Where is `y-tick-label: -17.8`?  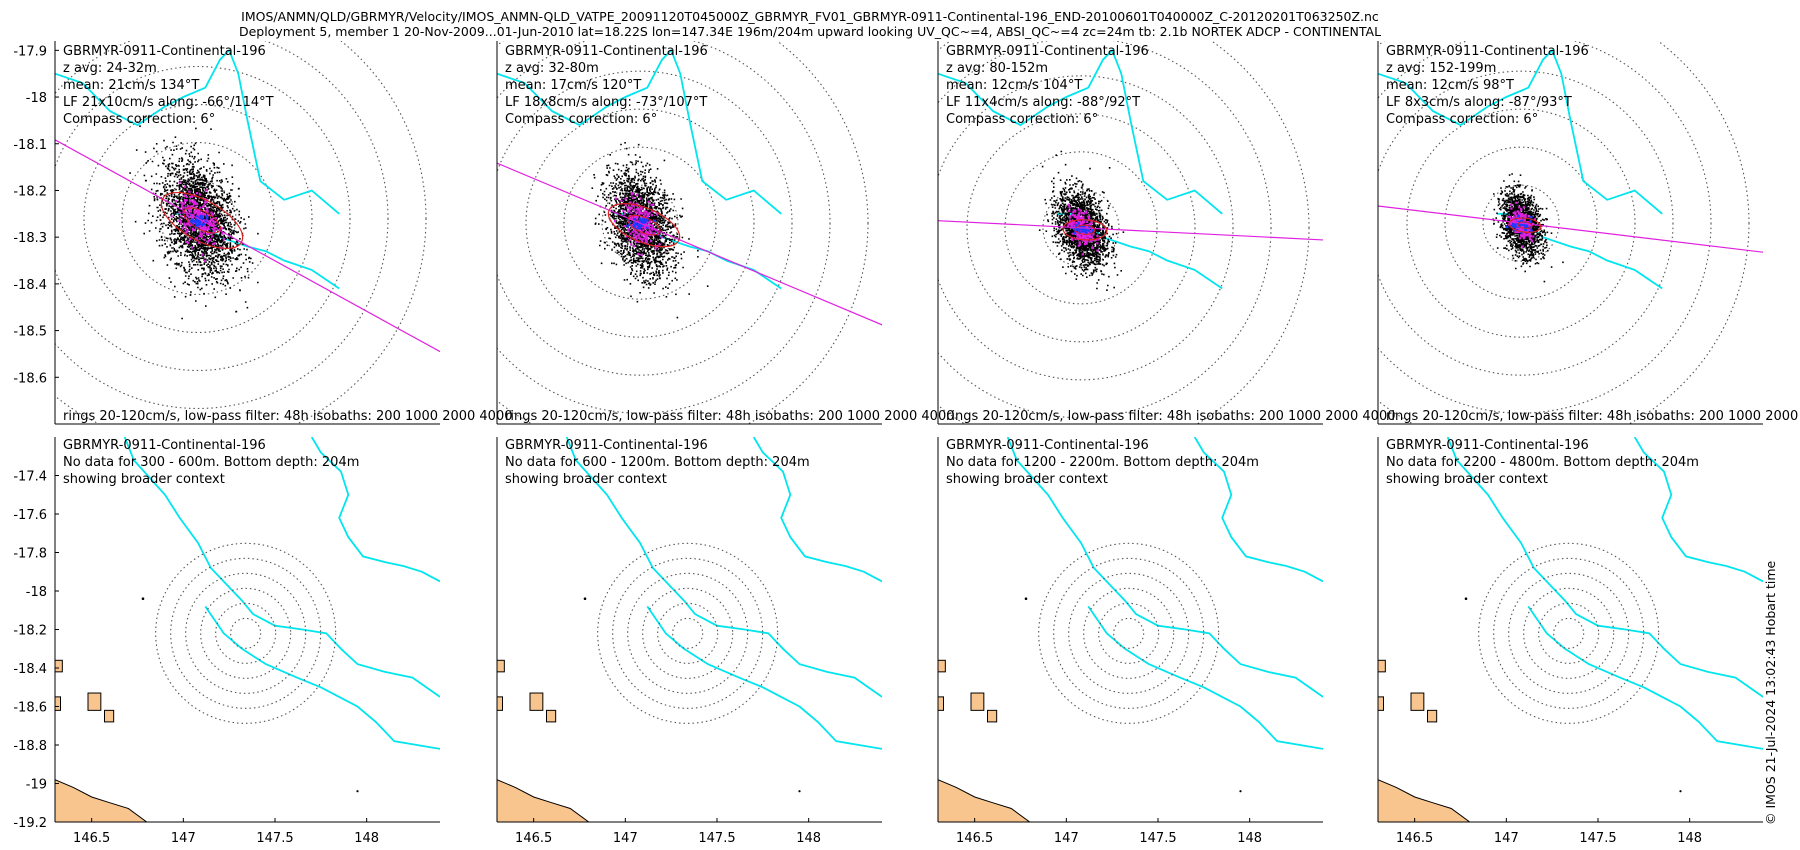 y-tick-label: -17.8 is located at coordinates (30, 554).